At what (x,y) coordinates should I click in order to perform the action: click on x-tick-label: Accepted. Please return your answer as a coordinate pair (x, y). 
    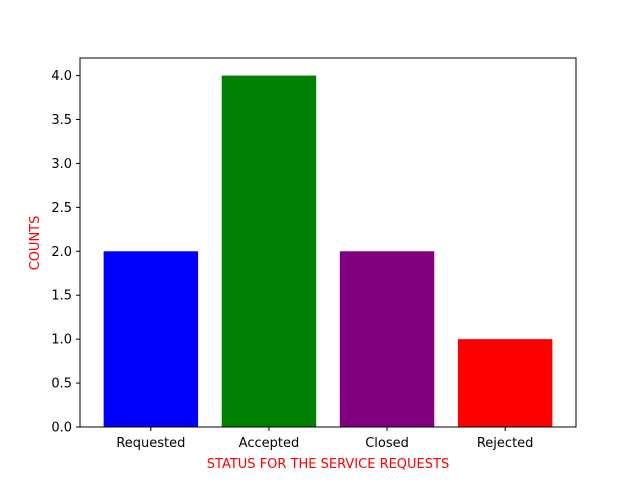
    Looking at the image, I should click on (269, 443).